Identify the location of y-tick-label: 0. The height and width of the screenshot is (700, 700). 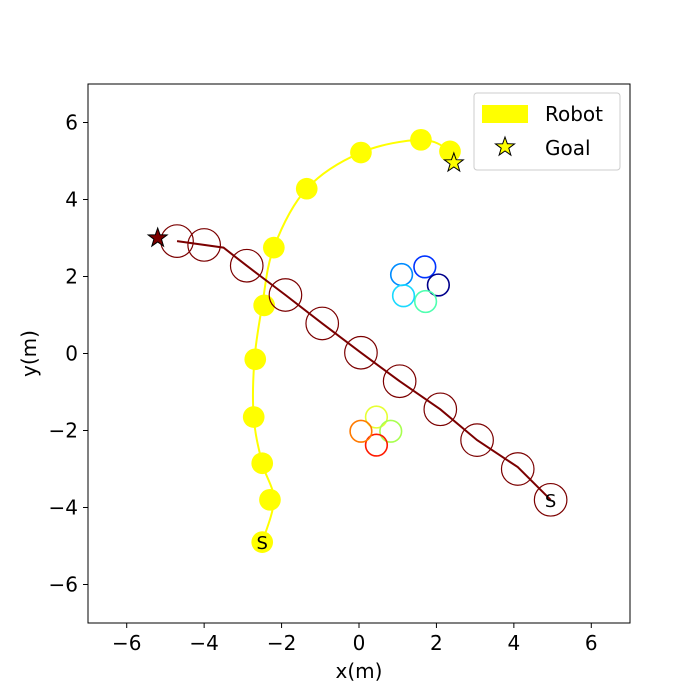
(71, 354).